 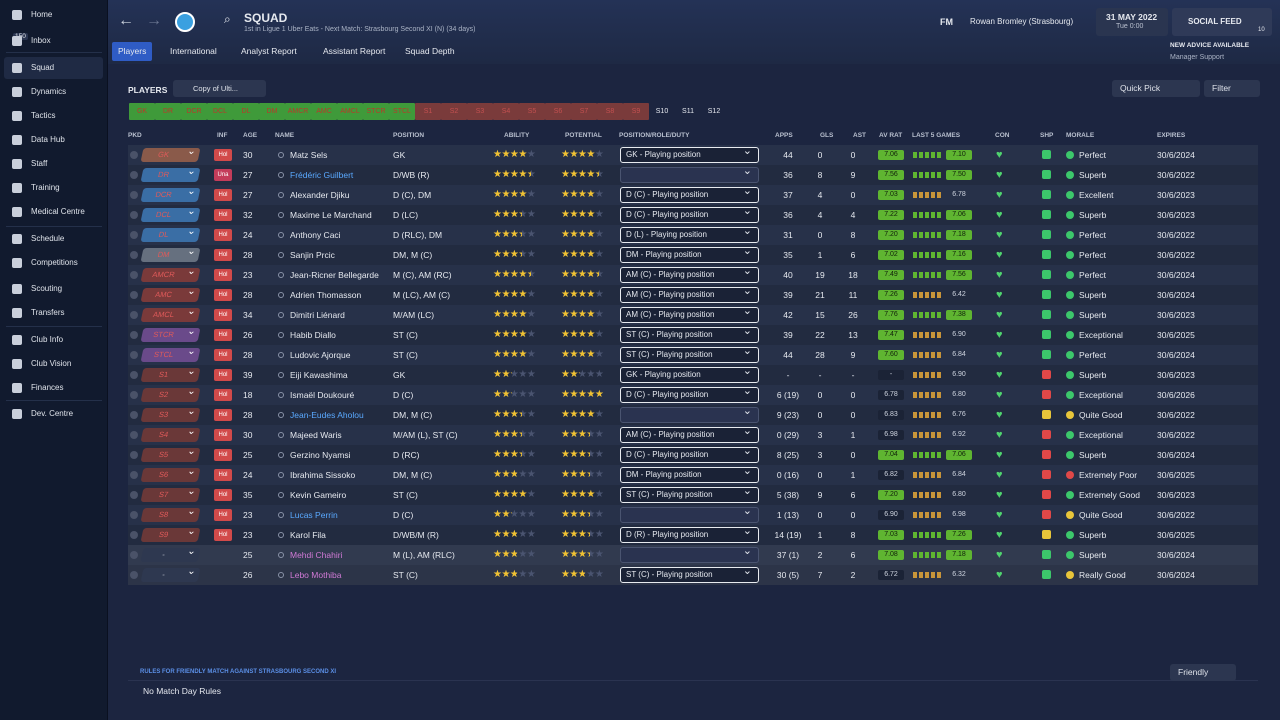 What do you see at coordinates (53, 364) in the screenshot?
I see `nav-item: Club Vision` at bounding box center [53, 364].